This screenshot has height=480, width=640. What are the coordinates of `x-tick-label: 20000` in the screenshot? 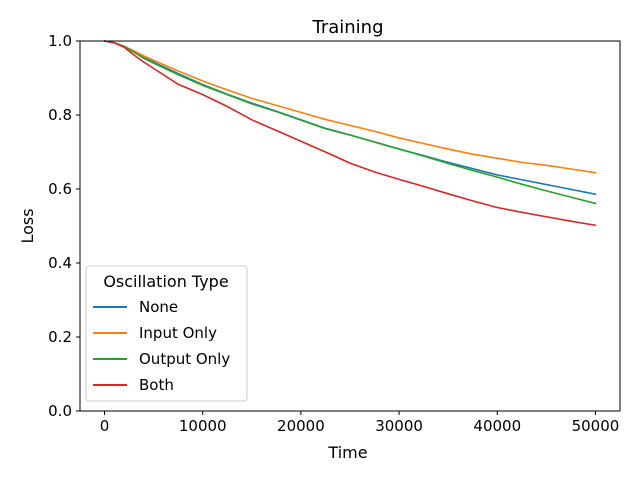 It's located at (301, 426).